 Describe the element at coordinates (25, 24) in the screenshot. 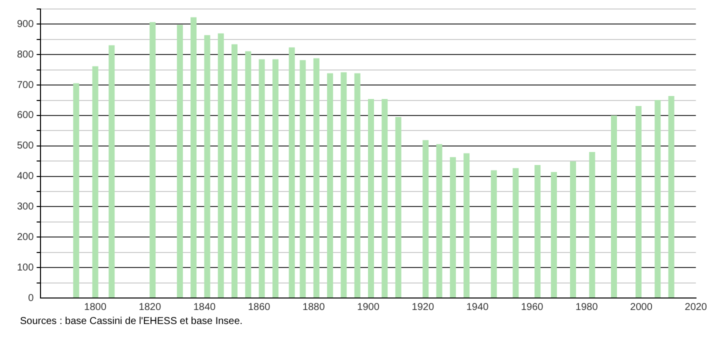

I see `y-tick-label: 900` at that location.